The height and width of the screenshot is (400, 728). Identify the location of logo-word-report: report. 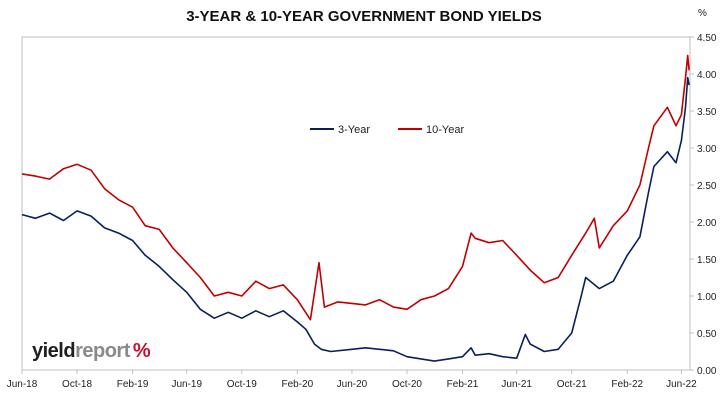
(102, 351).